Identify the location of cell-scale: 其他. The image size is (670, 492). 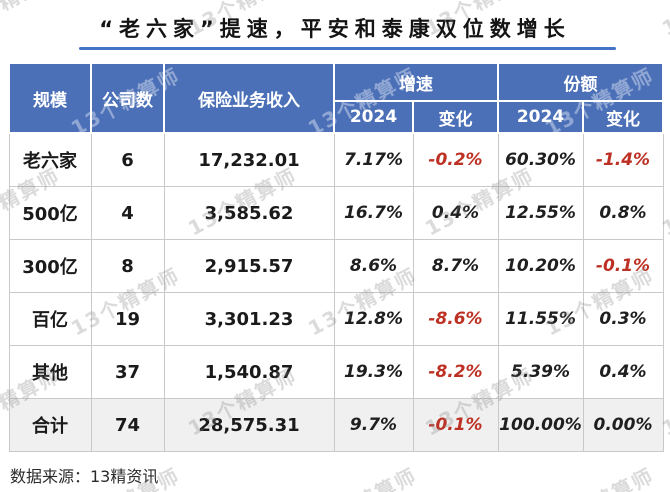
(50, 372).